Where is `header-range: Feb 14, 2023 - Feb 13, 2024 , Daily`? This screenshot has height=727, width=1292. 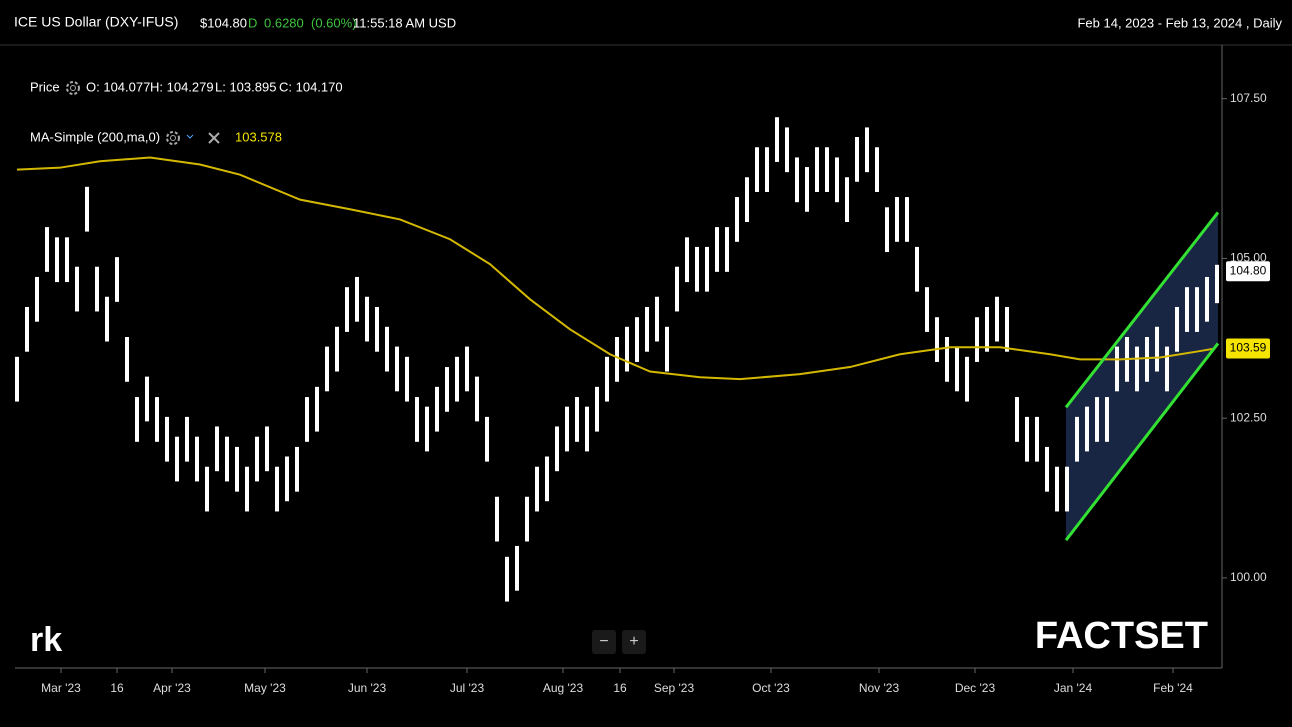
header-range: Feb 14, 2023 - Feb 13, 2024 , Daily is located at coordinates (1179, 22).